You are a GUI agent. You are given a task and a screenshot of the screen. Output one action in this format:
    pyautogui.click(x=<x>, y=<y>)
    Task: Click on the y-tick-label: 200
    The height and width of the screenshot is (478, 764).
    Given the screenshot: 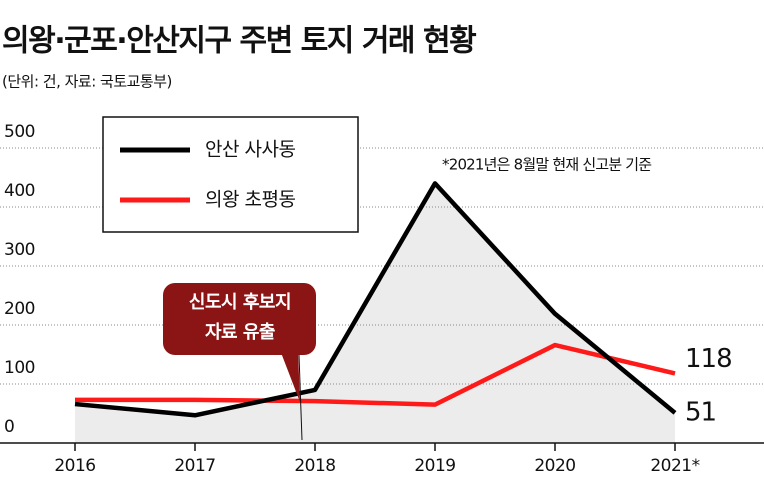 What is the action you would take?
    pyautogui.click(x=19, y=309)
    